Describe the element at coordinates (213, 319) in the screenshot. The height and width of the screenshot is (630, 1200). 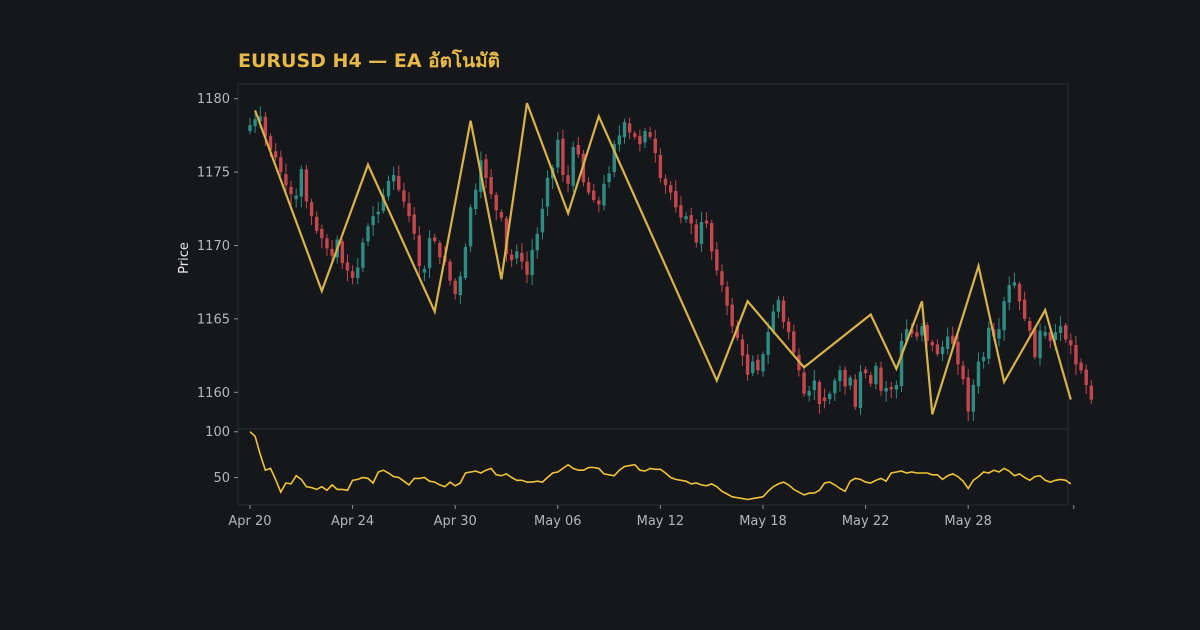
I see `price-tick-label: 1165` at that location.